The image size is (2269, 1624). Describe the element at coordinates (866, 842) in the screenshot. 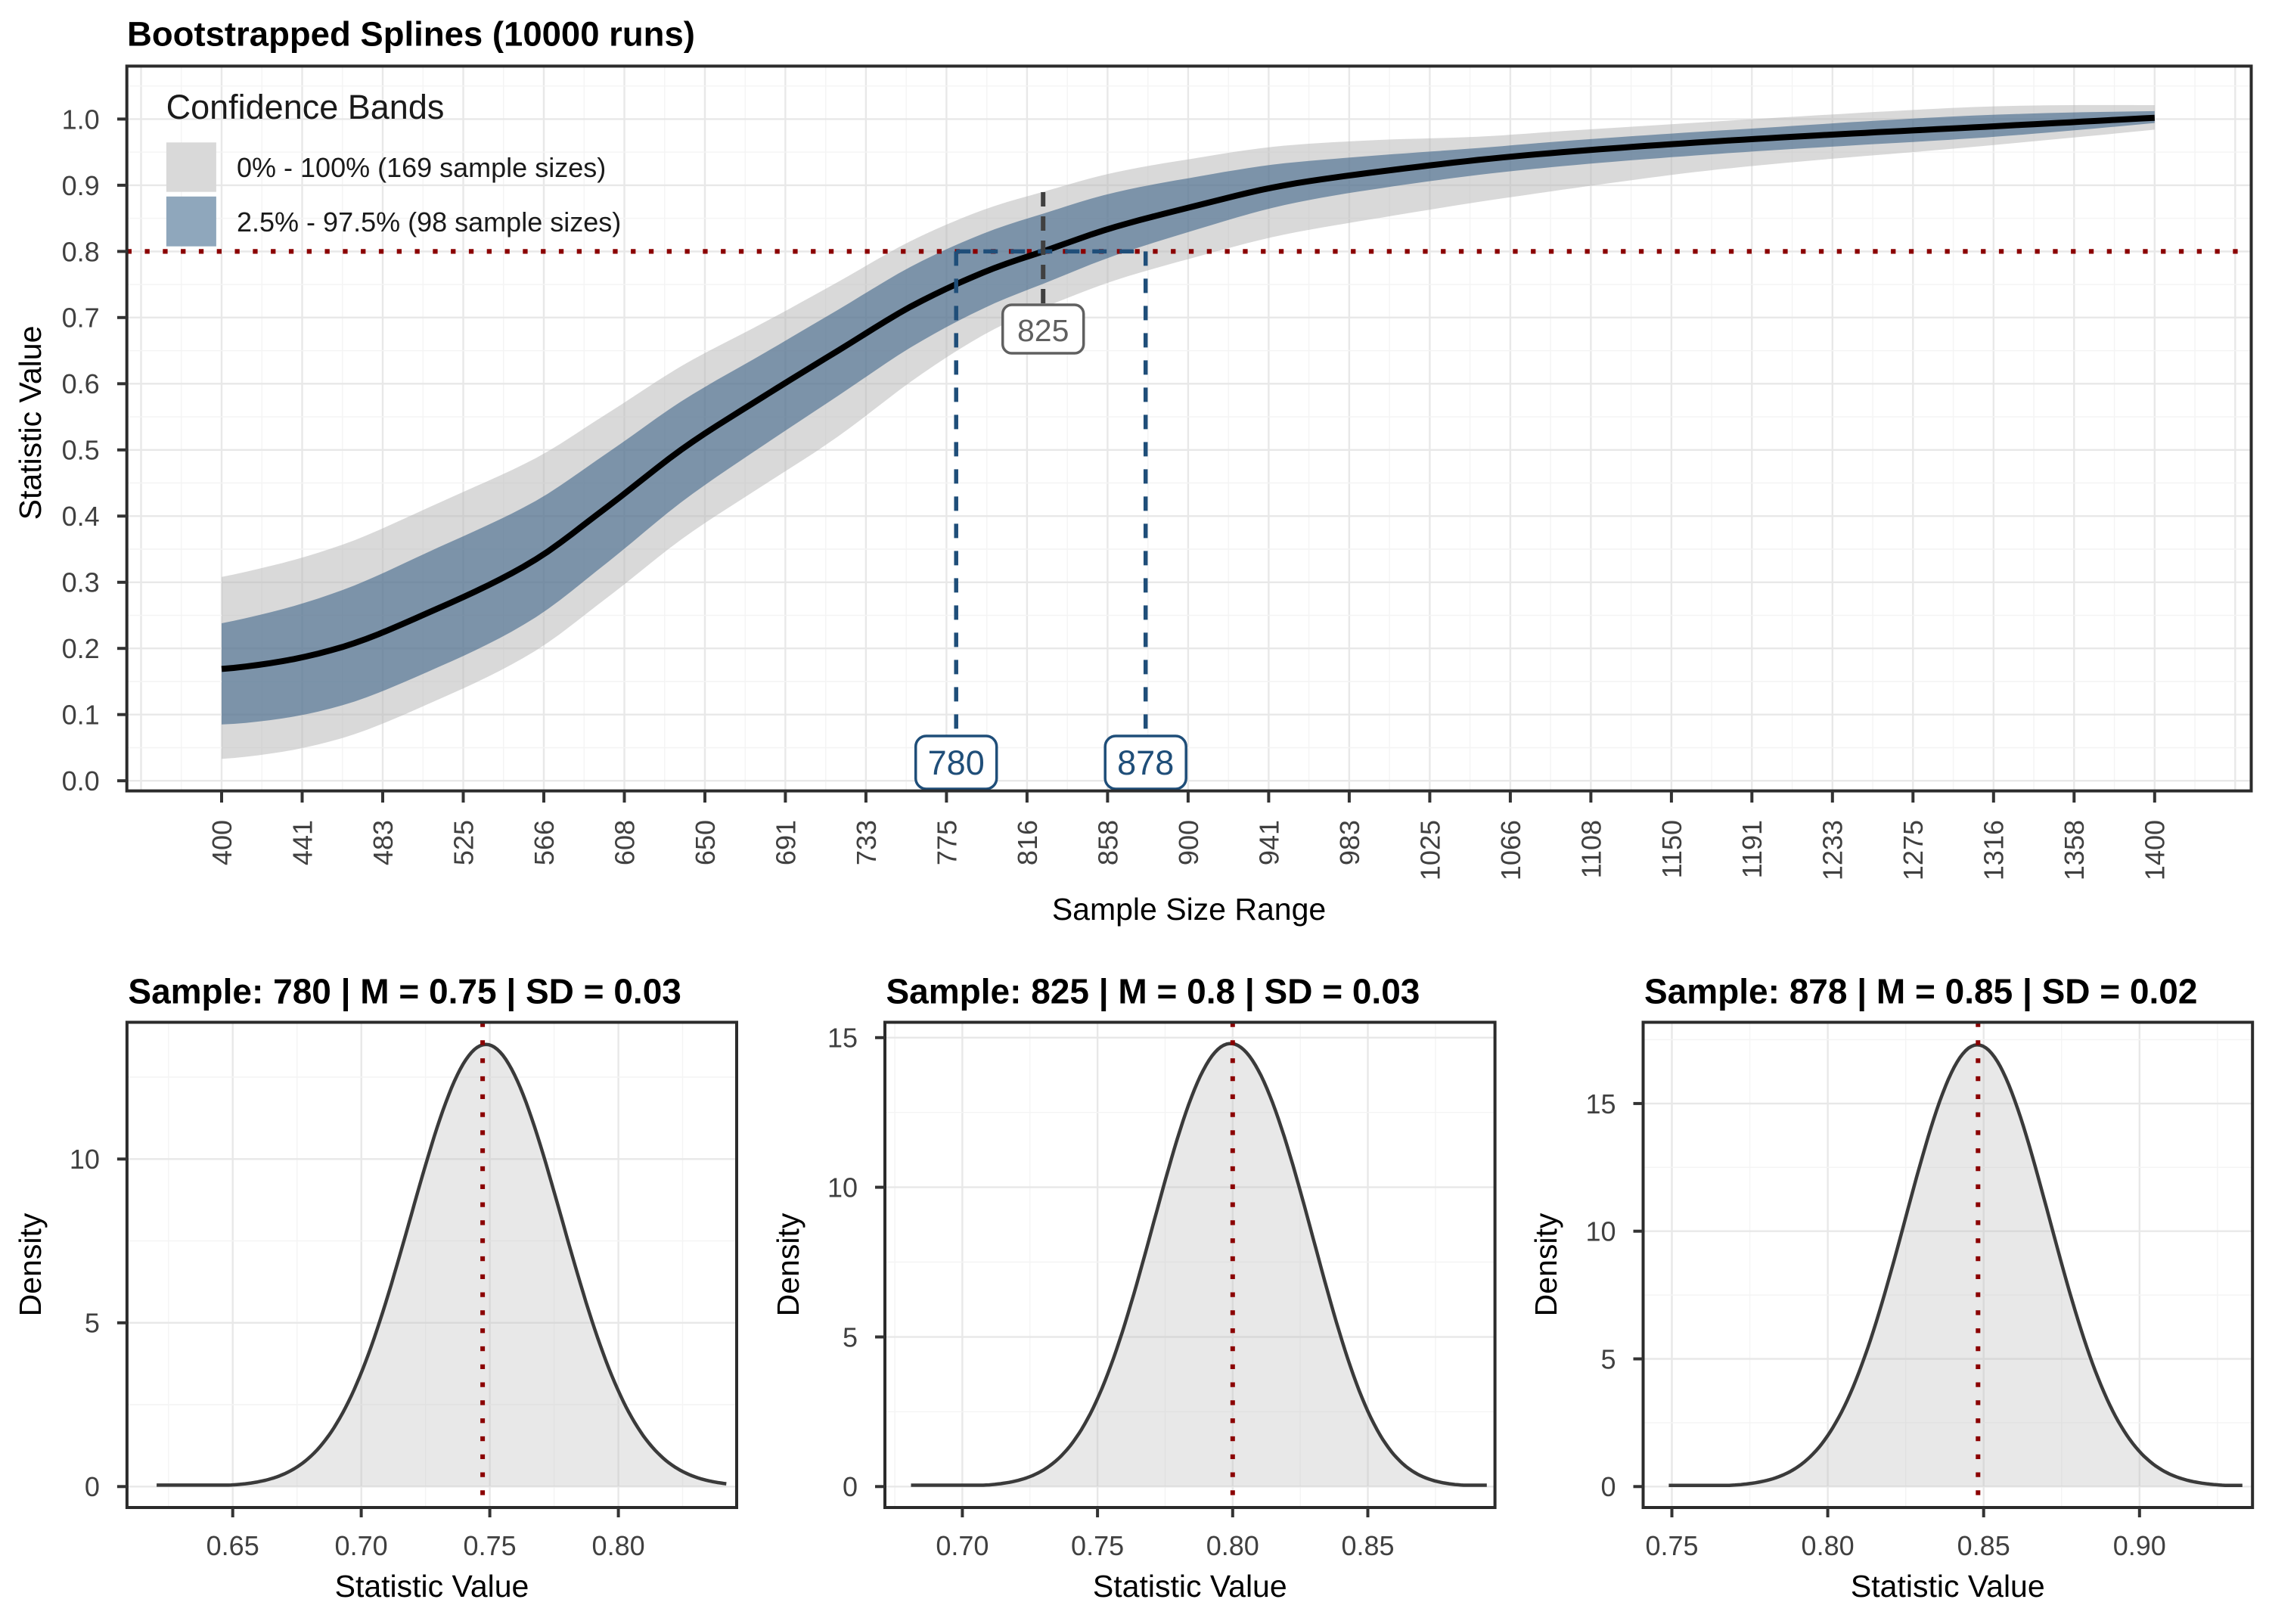

I see `svg-text: 733` at that location.